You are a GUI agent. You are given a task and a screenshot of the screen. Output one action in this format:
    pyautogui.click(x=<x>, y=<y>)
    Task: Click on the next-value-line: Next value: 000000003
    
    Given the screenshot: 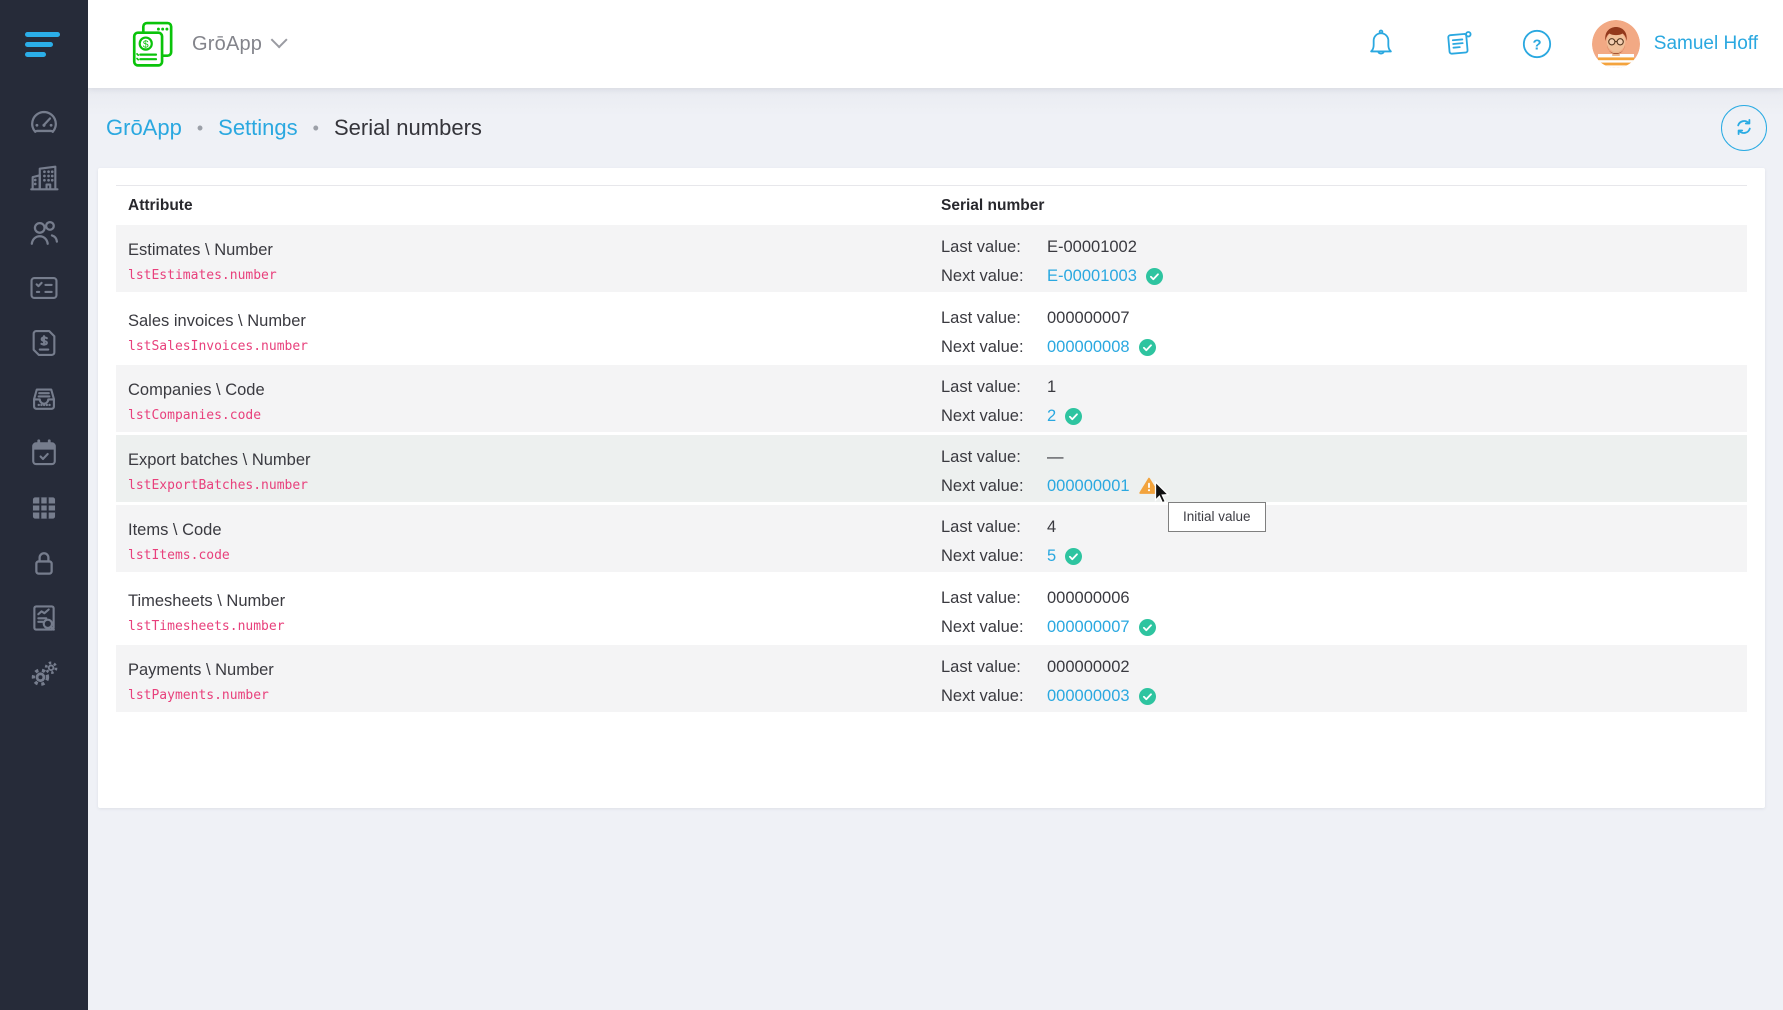 What is the action you would take?
    pyautogui.click(x=1338, y=696)
    